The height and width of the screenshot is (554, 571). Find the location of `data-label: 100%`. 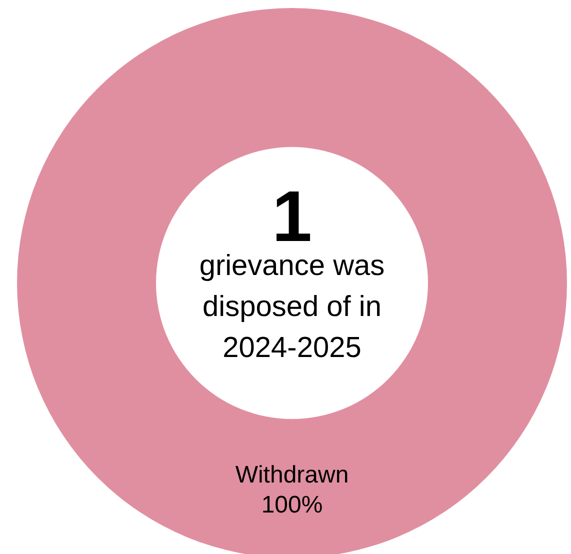

data-label: 100% is located at coordinates (292, 505).